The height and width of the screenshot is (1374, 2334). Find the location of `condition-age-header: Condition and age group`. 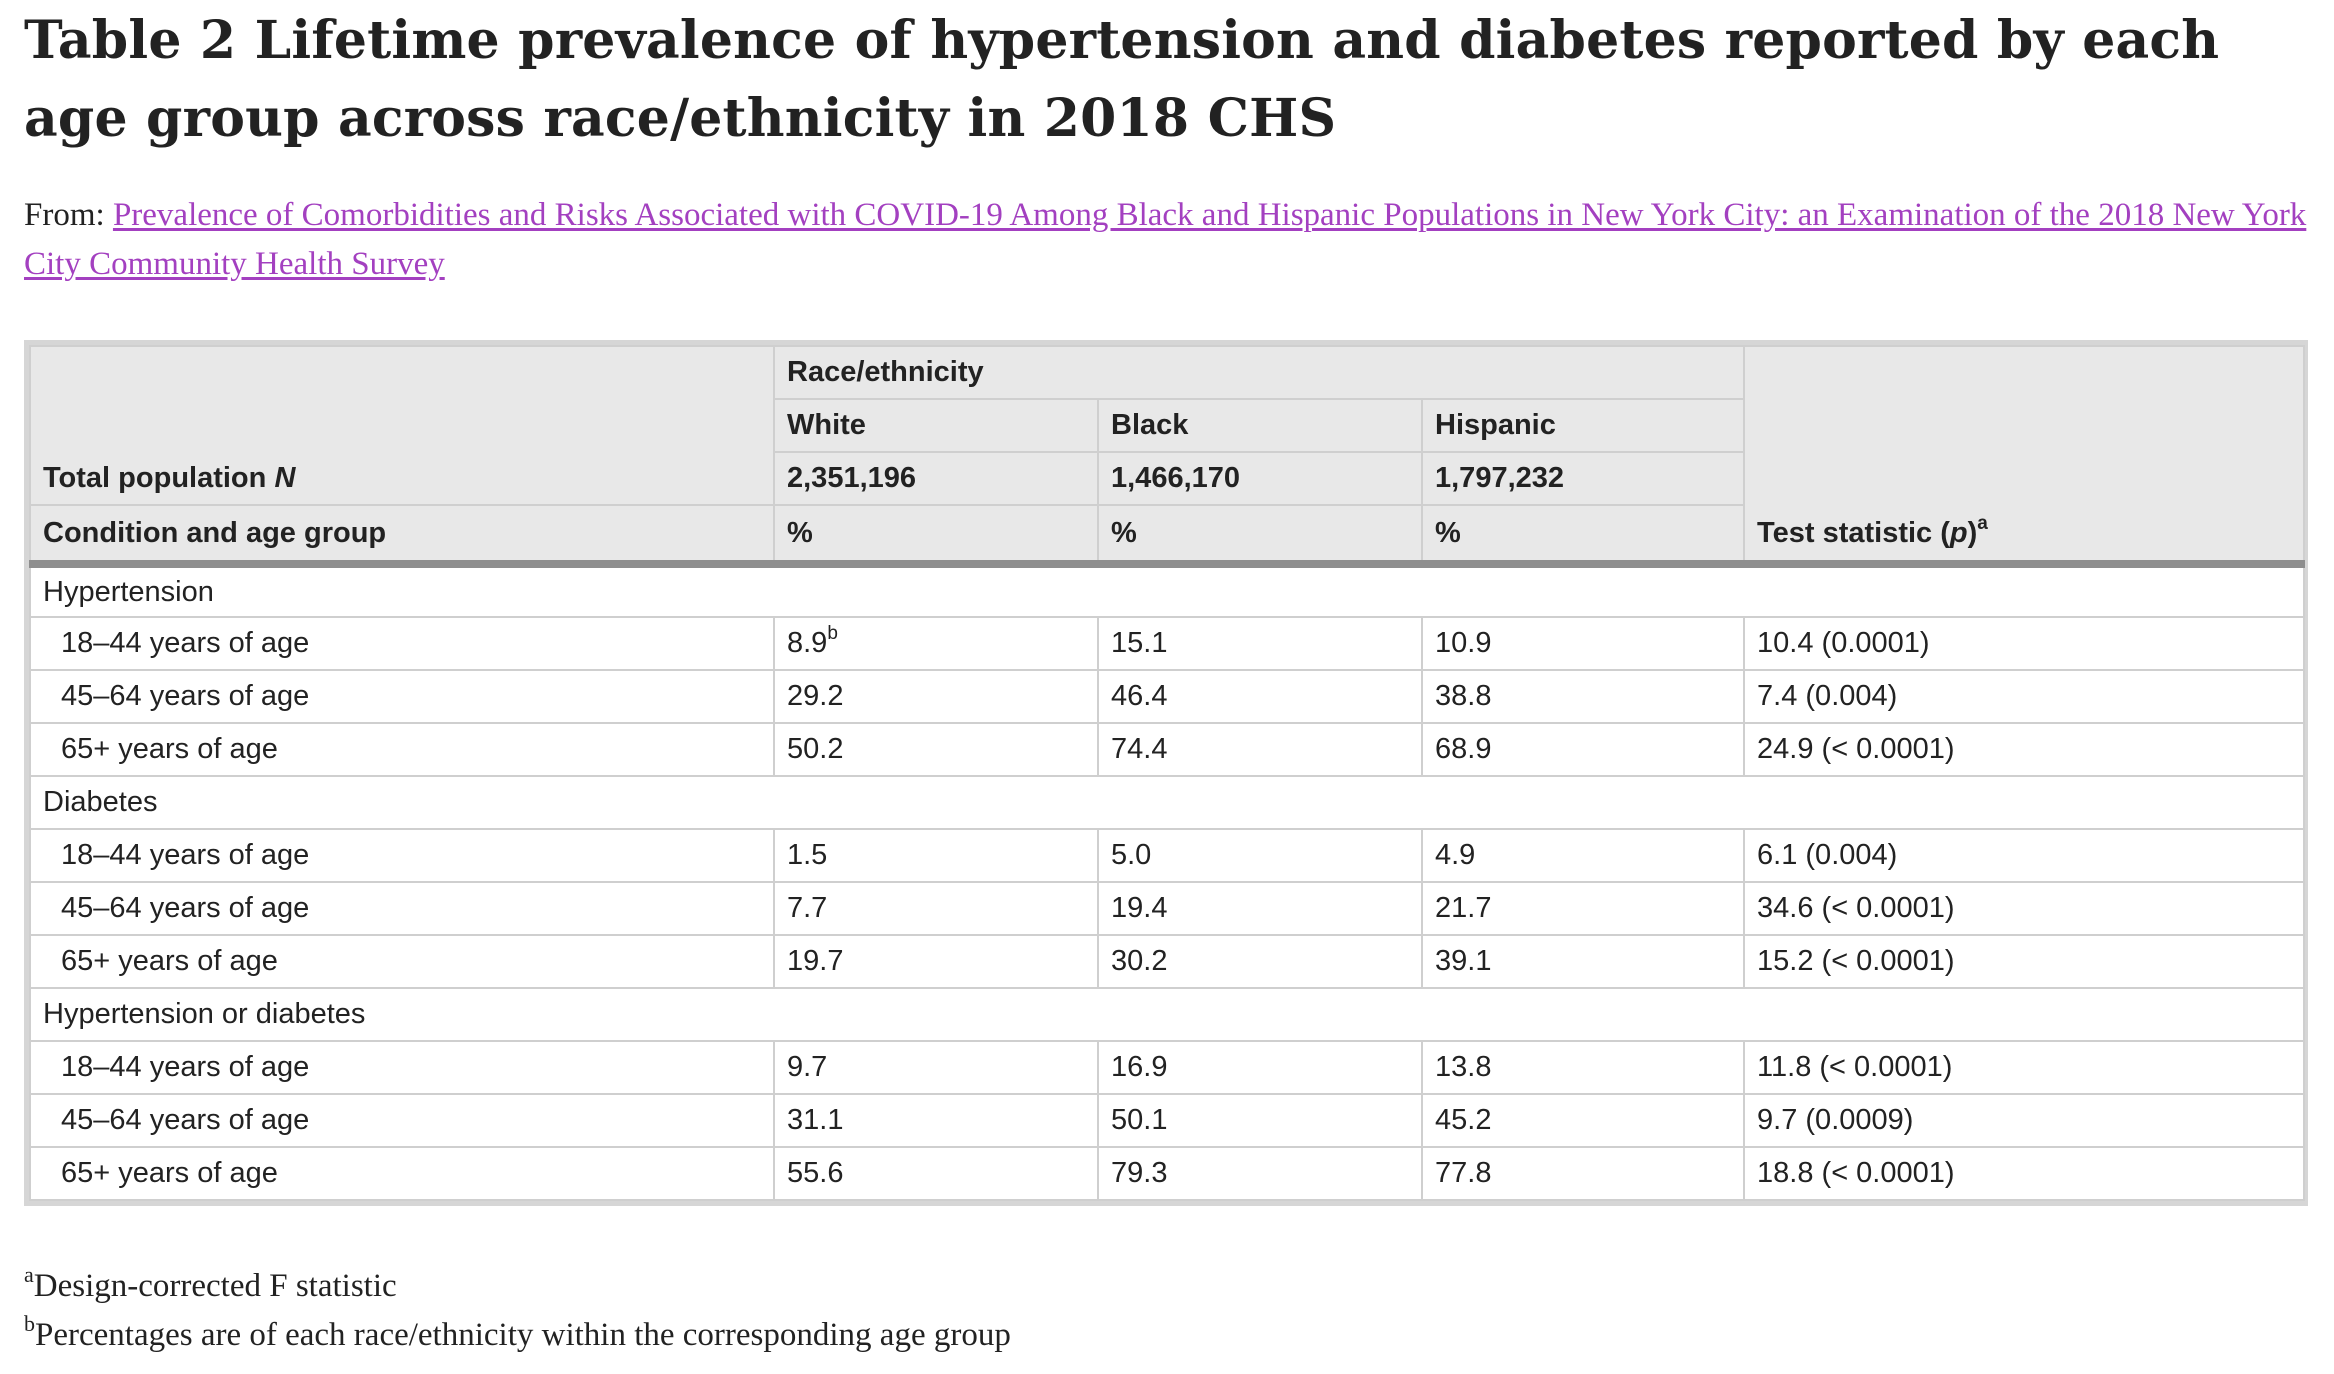

condition-age-header: Condition and age group is located at coordinates (402, 536).